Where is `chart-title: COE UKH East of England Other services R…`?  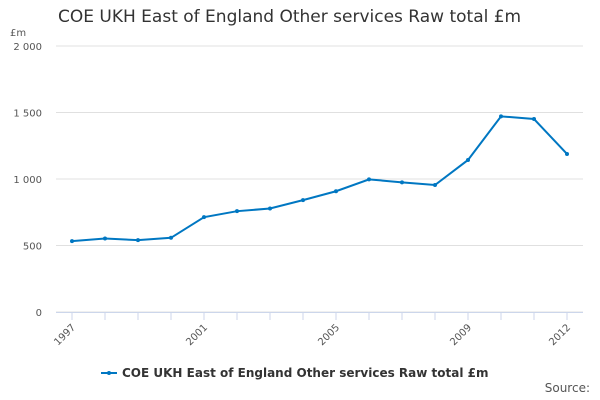 chart-title: COE UKH East of England Other services R… is located at coordinates (290, 17).